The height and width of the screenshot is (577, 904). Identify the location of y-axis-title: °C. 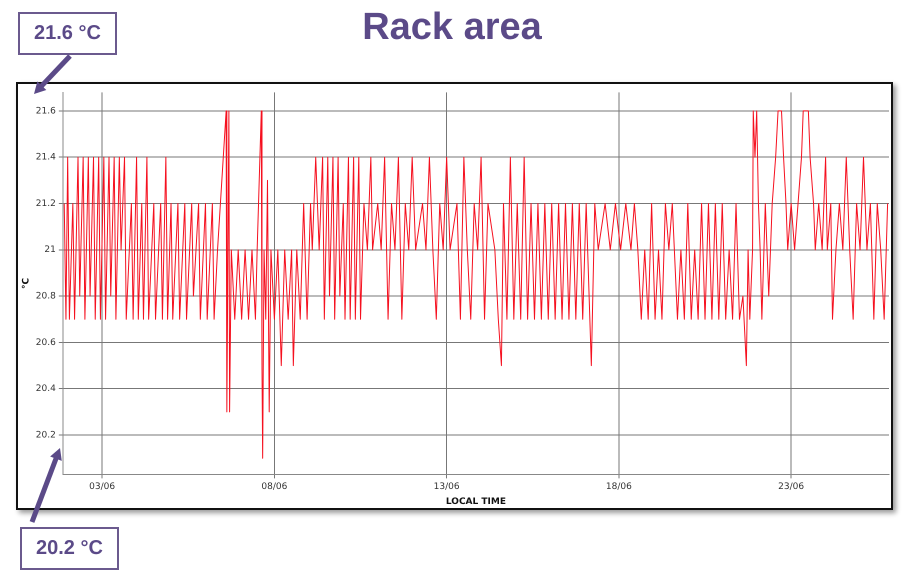
(27, 283).